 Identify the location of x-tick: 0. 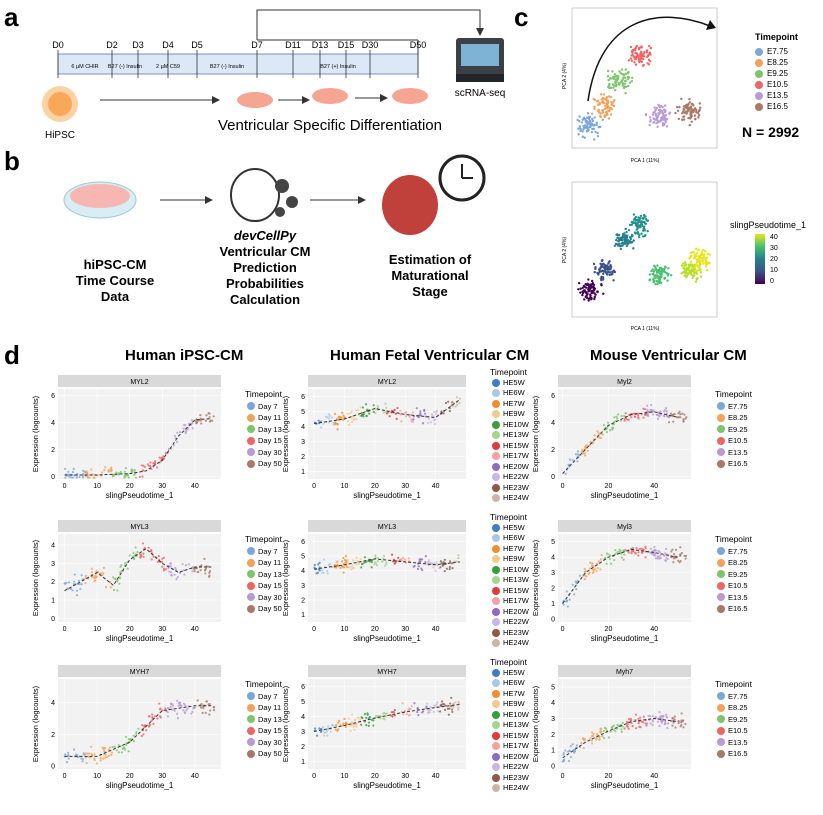
(314, 776).